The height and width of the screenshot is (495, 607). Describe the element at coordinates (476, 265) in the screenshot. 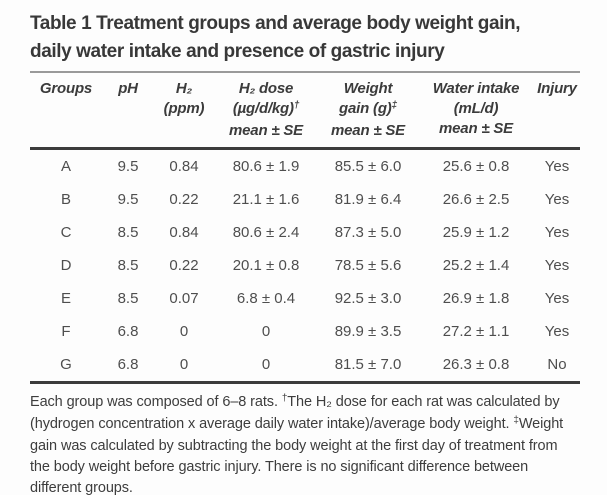

I see `cell-water-intake: 25.2 ± 1.4` at that location.